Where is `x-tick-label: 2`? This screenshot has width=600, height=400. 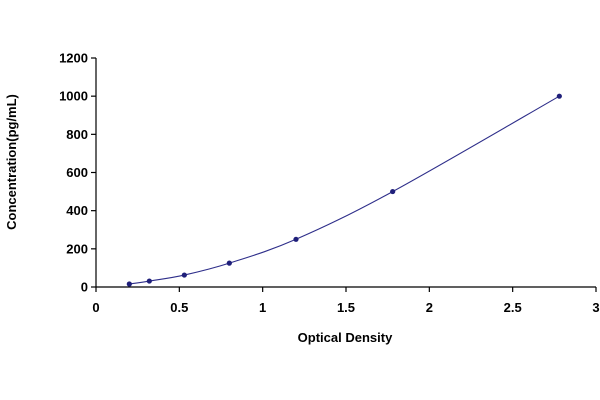 x-tick-label: 2 is located at coordinates (429, 307).